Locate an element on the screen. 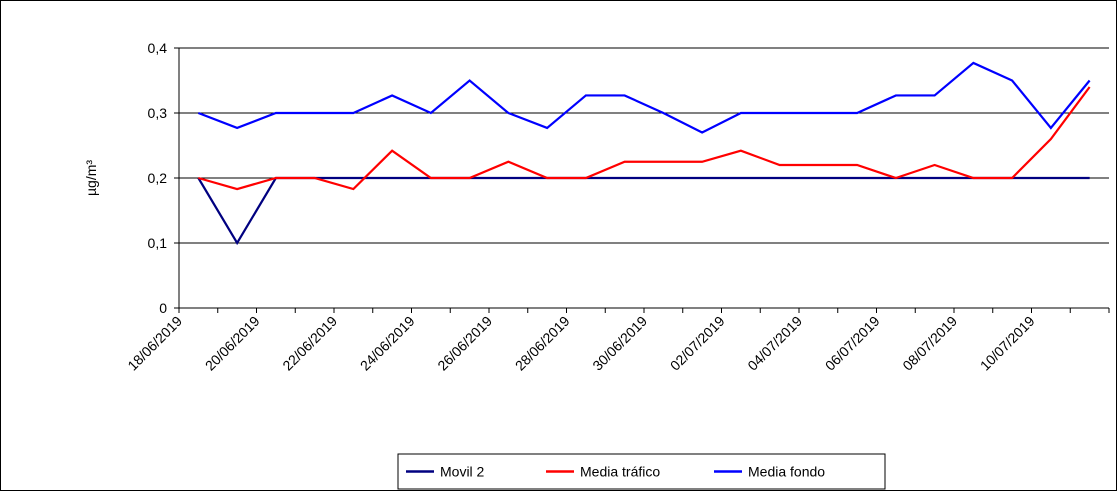  legend-label: Movil 2 is located at coordinates (462, 472).